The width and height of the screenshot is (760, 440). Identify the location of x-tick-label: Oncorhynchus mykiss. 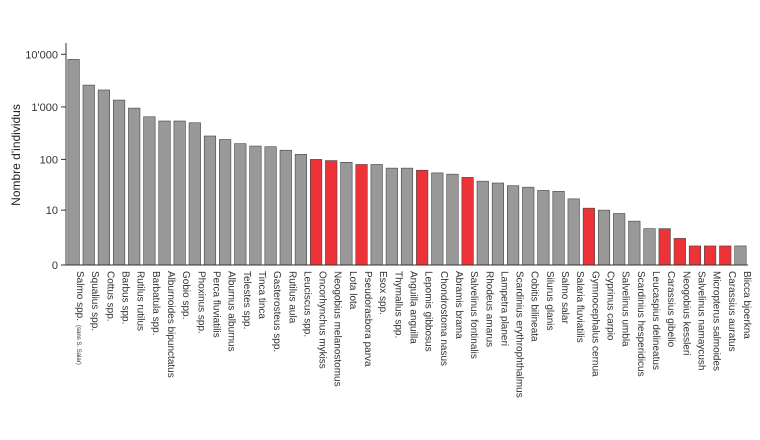
(322, 320).